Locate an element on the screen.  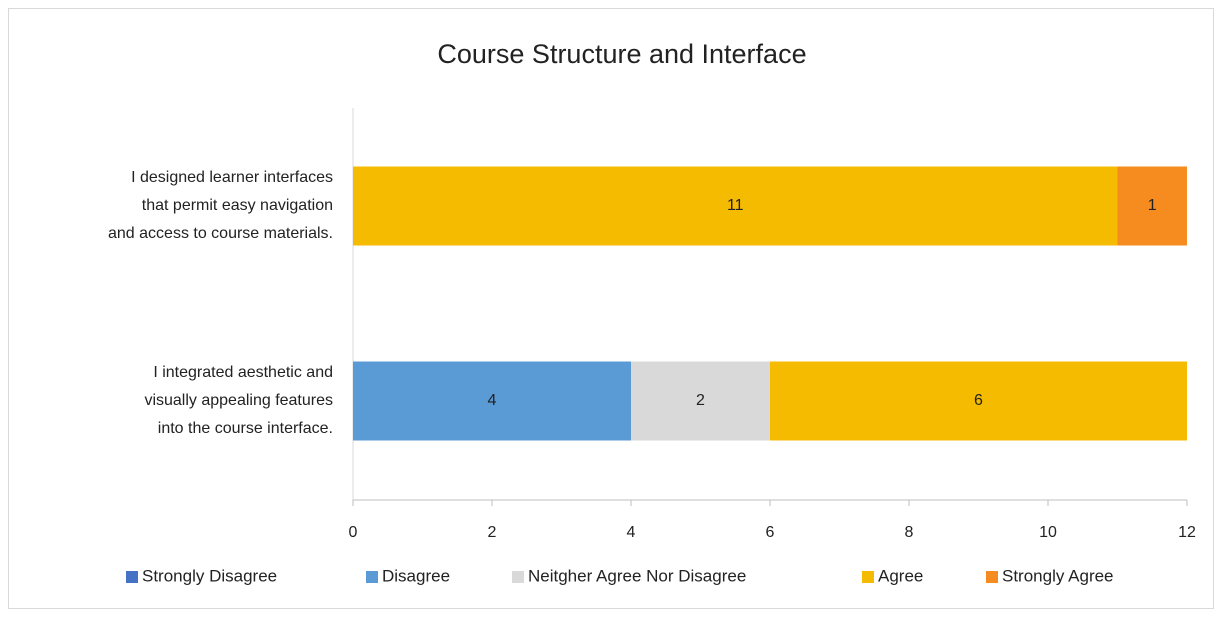
data-label: 11 is located at coordinates (735, 205).